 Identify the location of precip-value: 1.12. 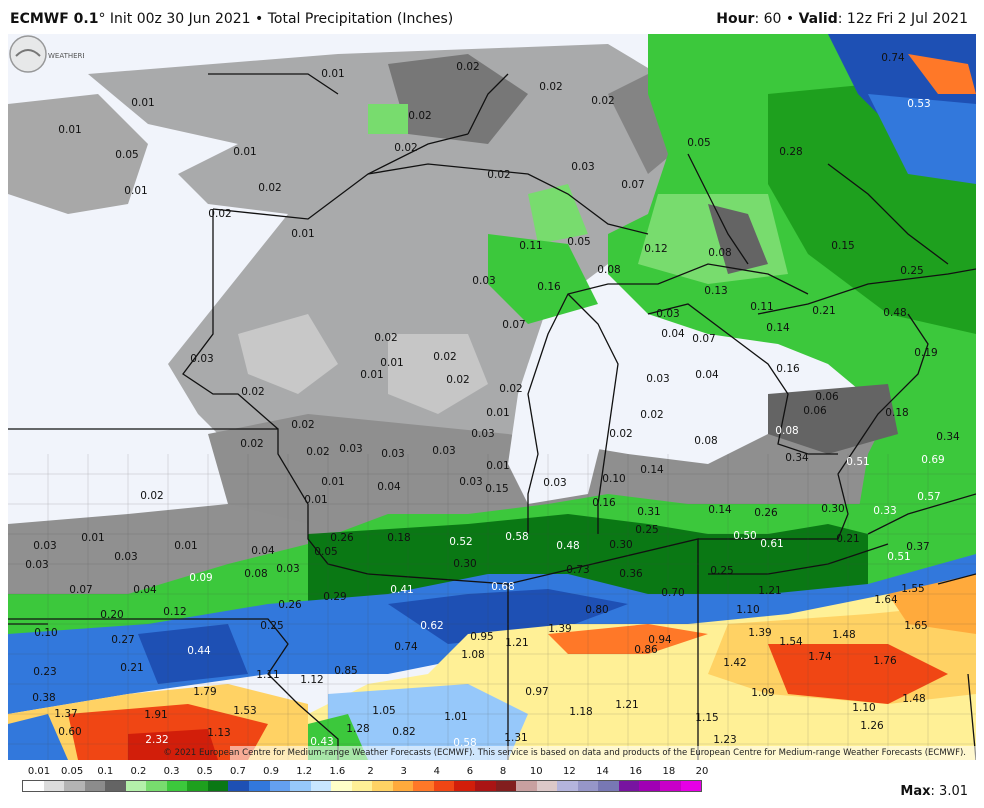
(311, 680).